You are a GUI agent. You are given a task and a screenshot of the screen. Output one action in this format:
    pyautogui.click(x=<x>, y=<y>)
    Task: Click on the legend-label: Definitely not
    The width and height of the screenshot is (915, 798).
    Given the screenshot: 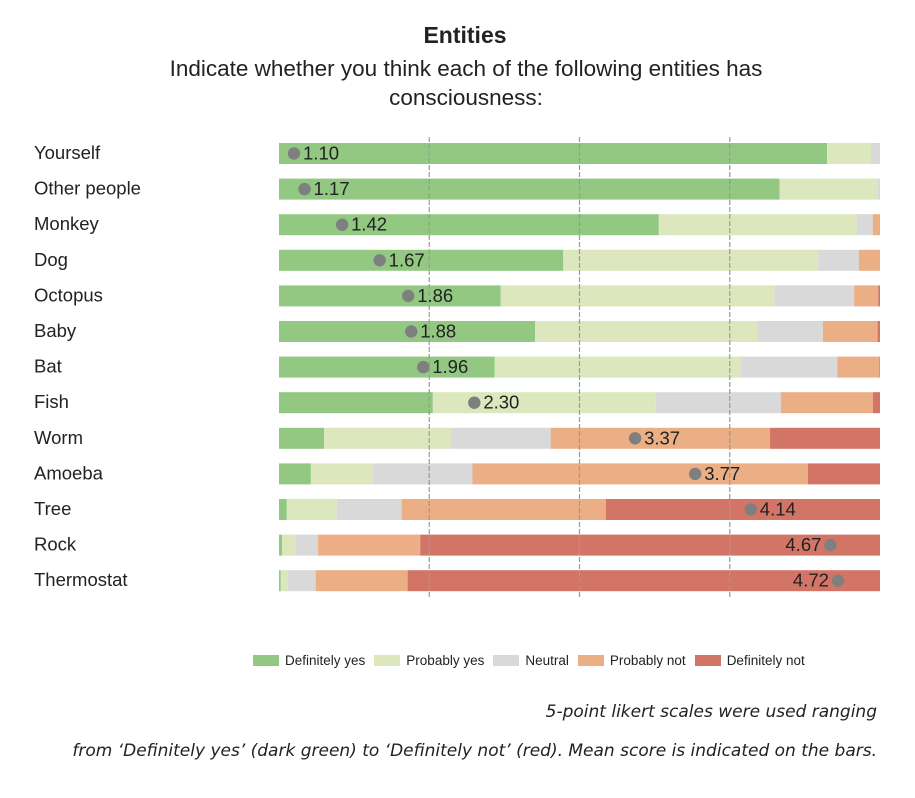 What is the action you would take?
    pyautogui.click(x=765, y=660)
    